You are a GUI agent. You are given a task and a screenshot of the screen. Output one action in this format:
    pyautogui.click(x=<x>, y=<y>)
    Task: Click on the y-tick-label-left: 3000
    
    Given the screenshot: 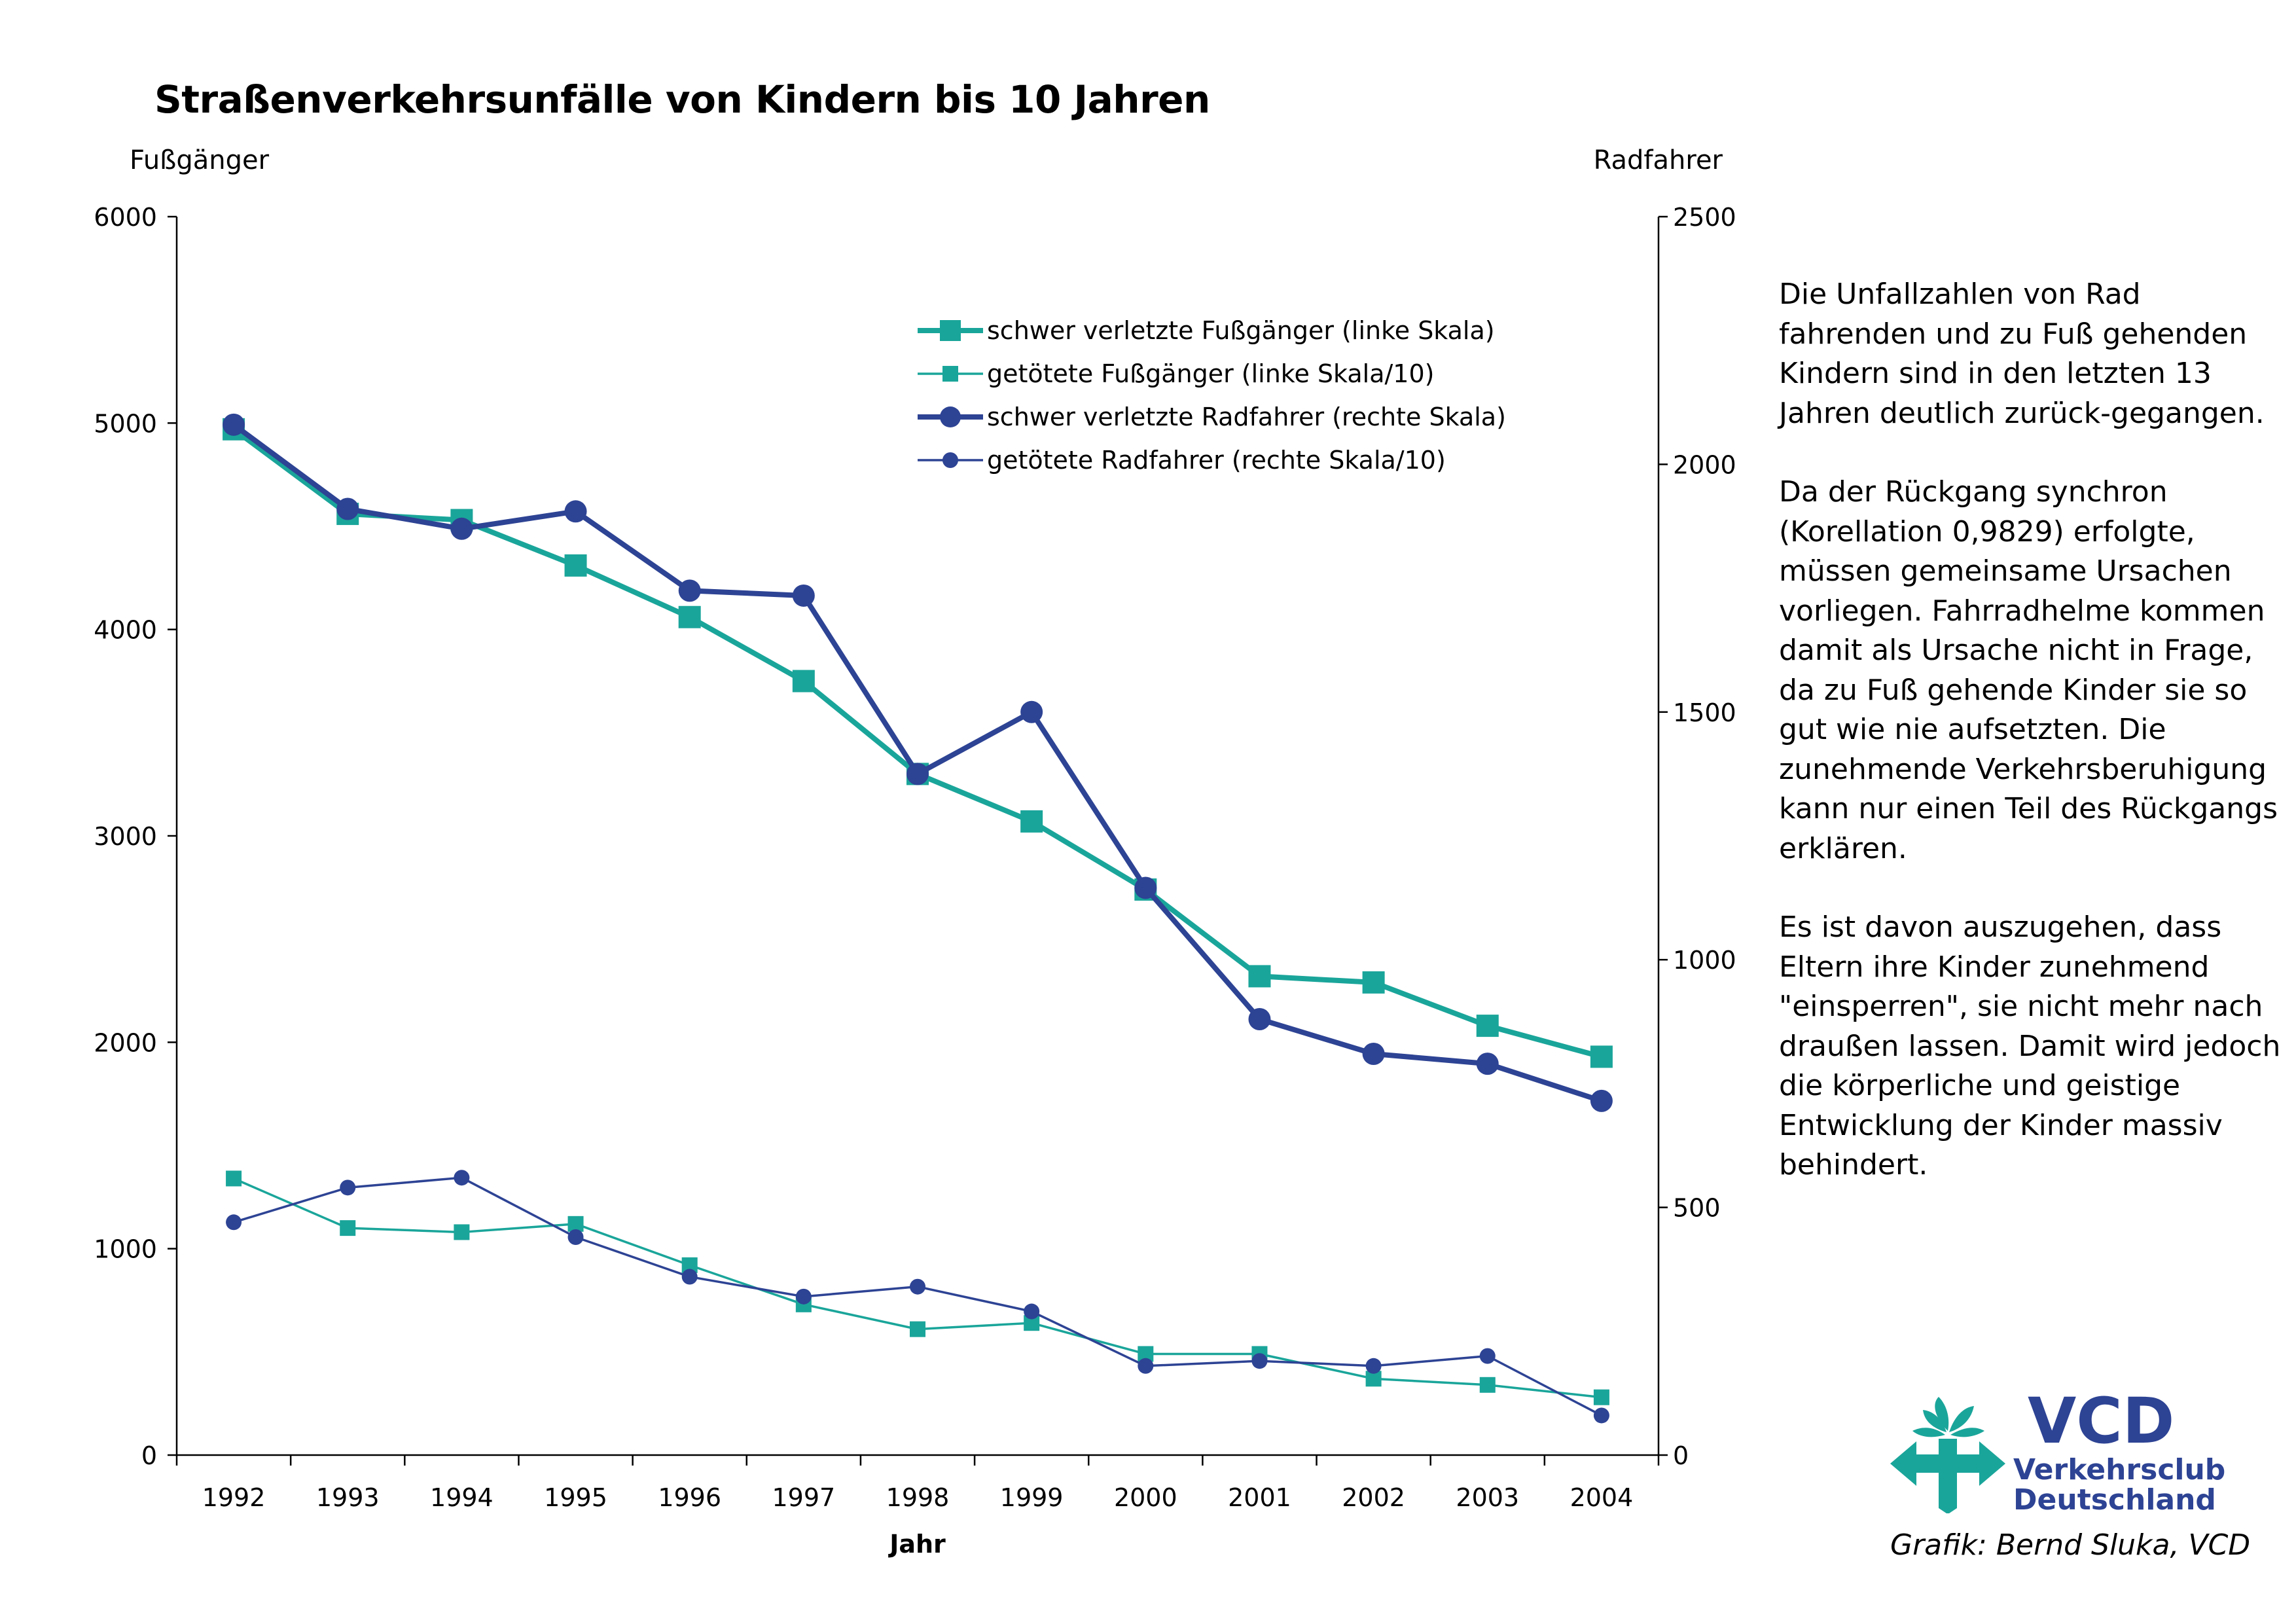 What is the action you would take?
    pyautogui.click(x=125, y=836)
    